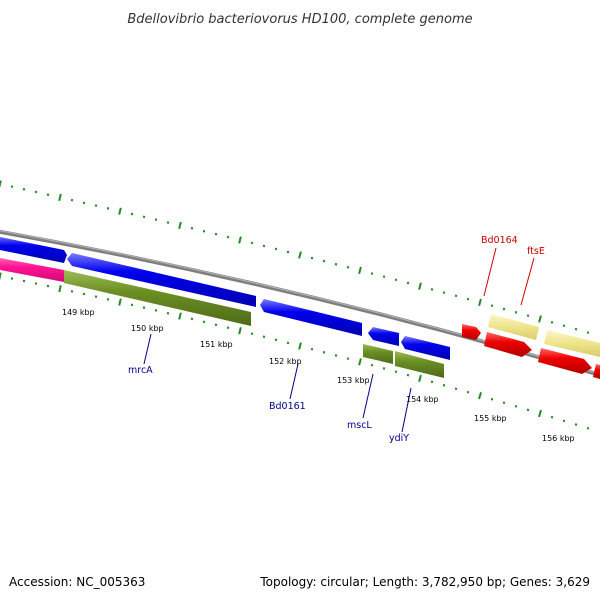 The height and width of the screenshot is (600, 600). What do you see at coordinates (383, 336) in the screenshot?
I see `cds-mscL-feature` at bounding box center [383, 336].